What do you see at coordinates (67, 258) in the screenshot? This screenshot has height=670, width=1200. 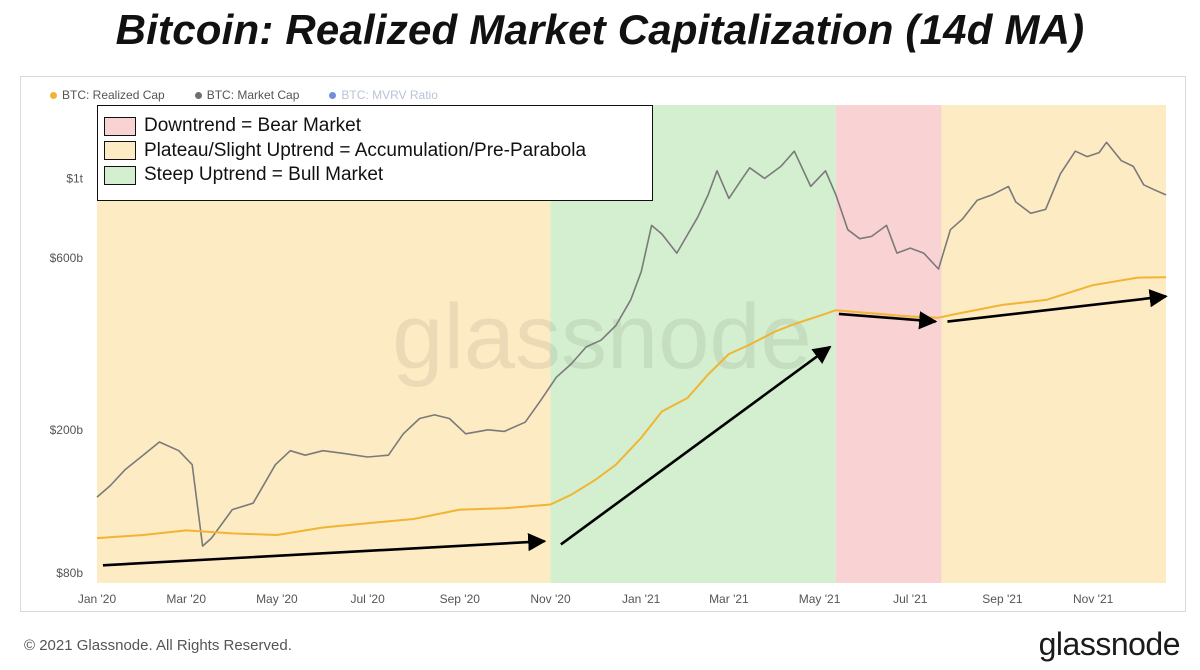 I see `y-tick-label-2: $600b` at bounding box center [67, 258].